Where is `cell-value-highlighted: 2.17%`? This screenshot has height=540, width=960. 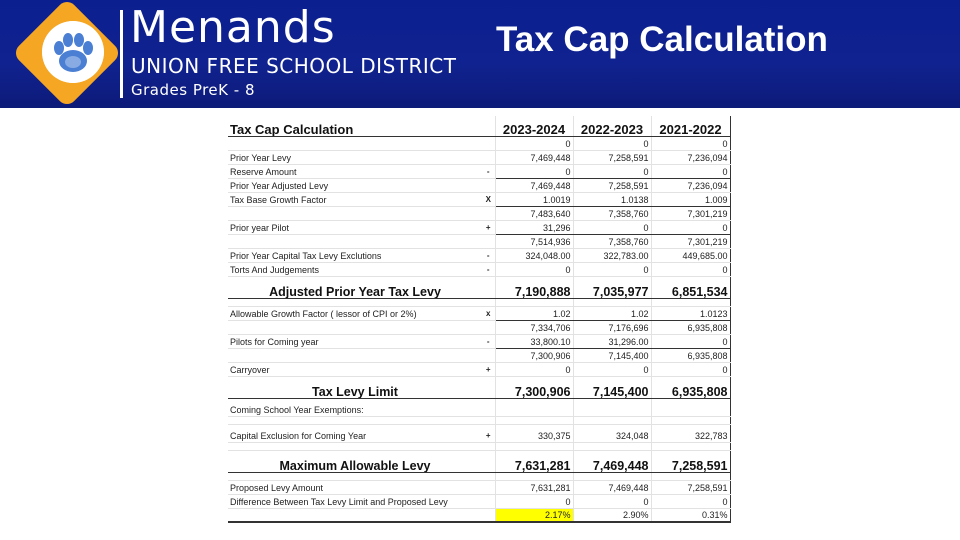 cell-value-highlighted: 2.17% is located at coordinates (533, 515).